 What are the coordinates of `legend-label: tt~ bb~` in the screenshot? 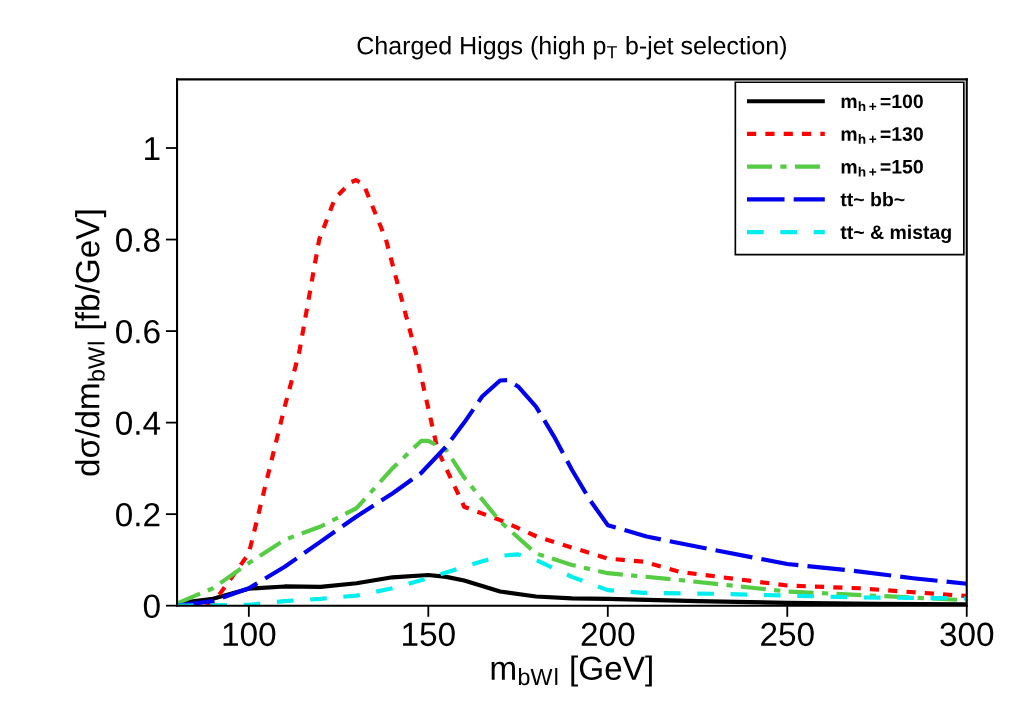 It's located at (872, 199).